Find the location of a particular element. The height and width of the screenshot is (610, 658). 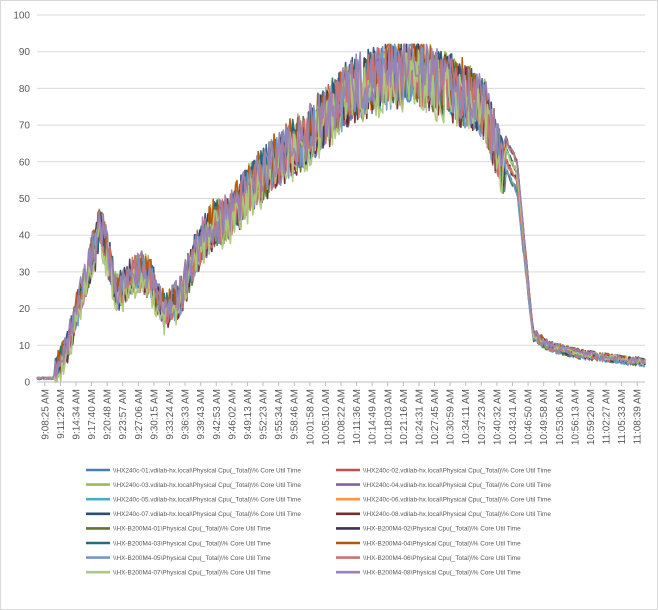

x-tick-label: 9:14:34 AM is located at coordinates (76, 414).